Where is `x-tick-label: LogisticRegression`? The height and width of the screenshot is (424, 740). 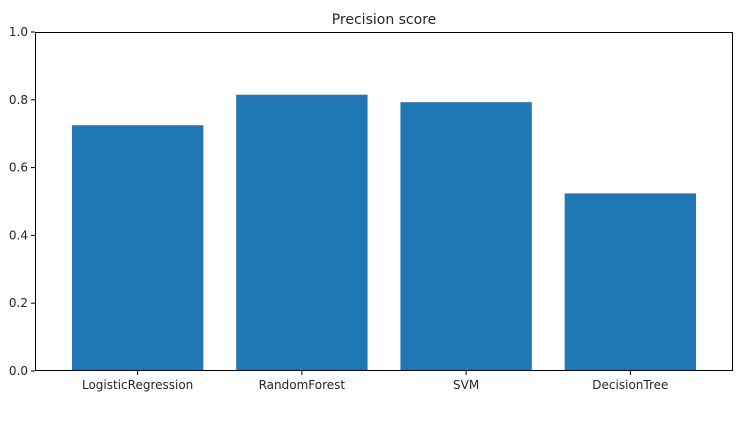 x-tick-label: LogisticRegression is located at coordinates (137, 385).